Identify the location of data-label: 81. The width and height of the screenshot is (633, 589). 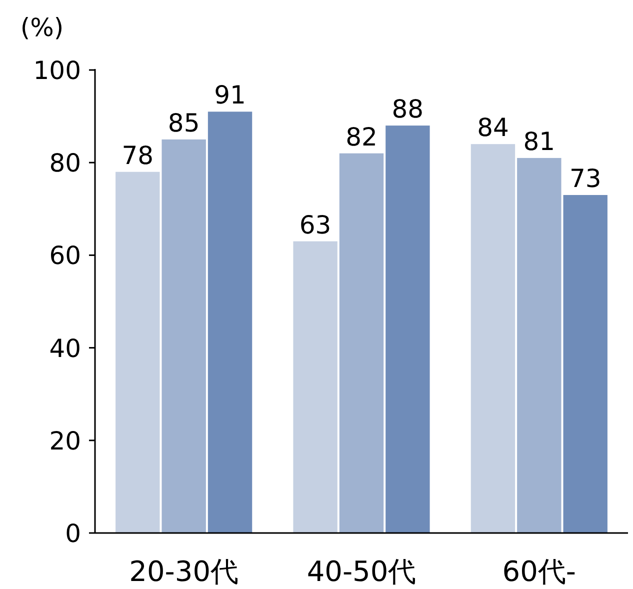
(539, 141).